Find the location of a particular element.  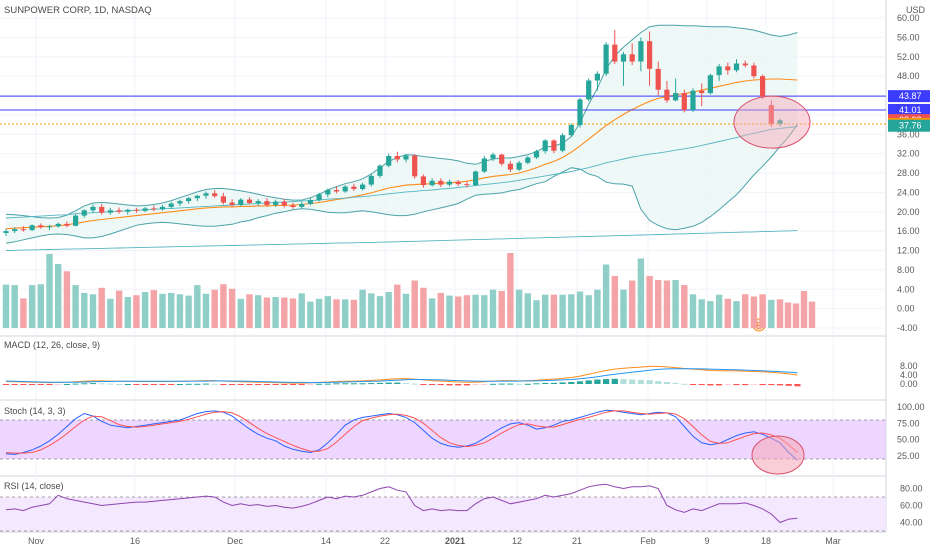

time-axis: Nov 16 Dec 14 22 2021 12 21 Feb 9 18 Mar is located at coordinates (434, 541).